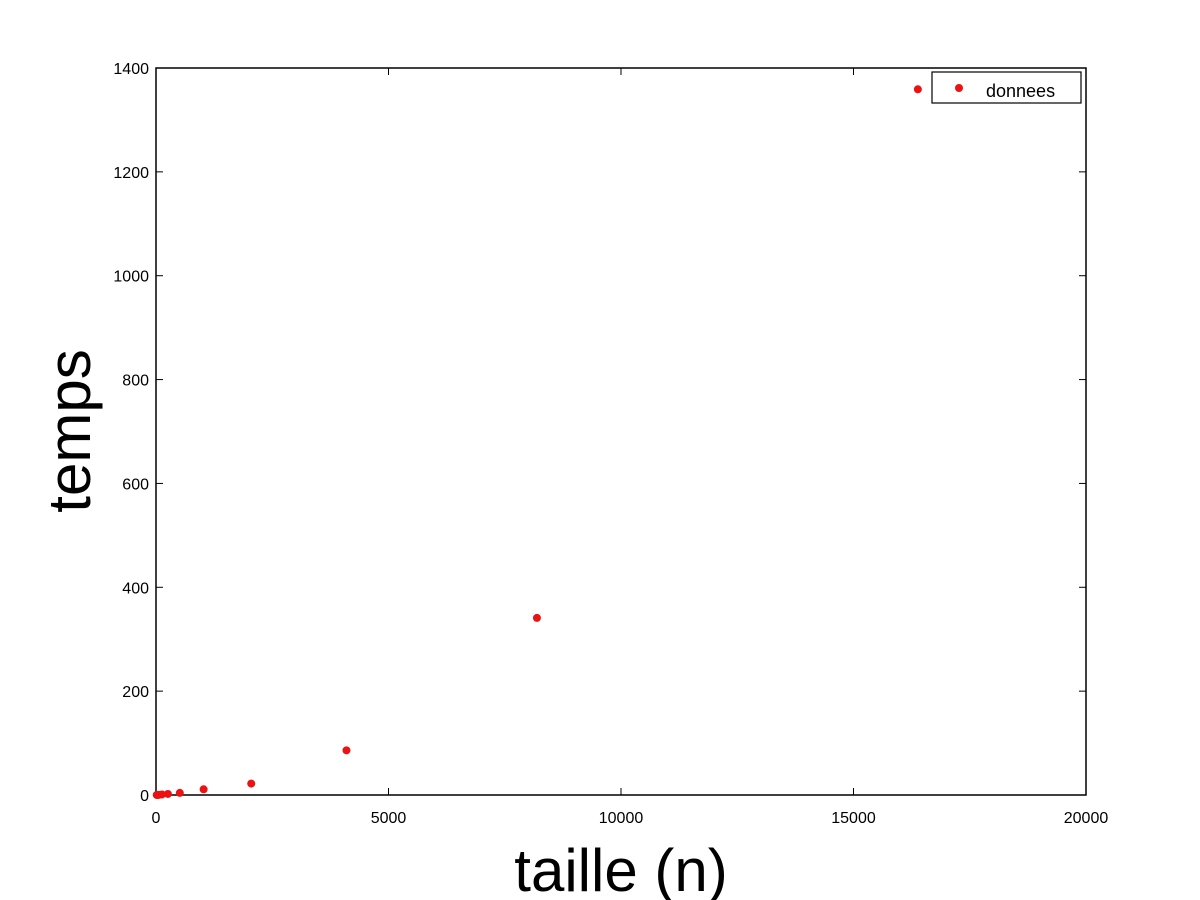 Image resolution: width=1200 pixels, height=900 pixels. Describe the element at coordinates (620, 868) in the screenshot. I see `x-axis-title: taille (n)` at that location.